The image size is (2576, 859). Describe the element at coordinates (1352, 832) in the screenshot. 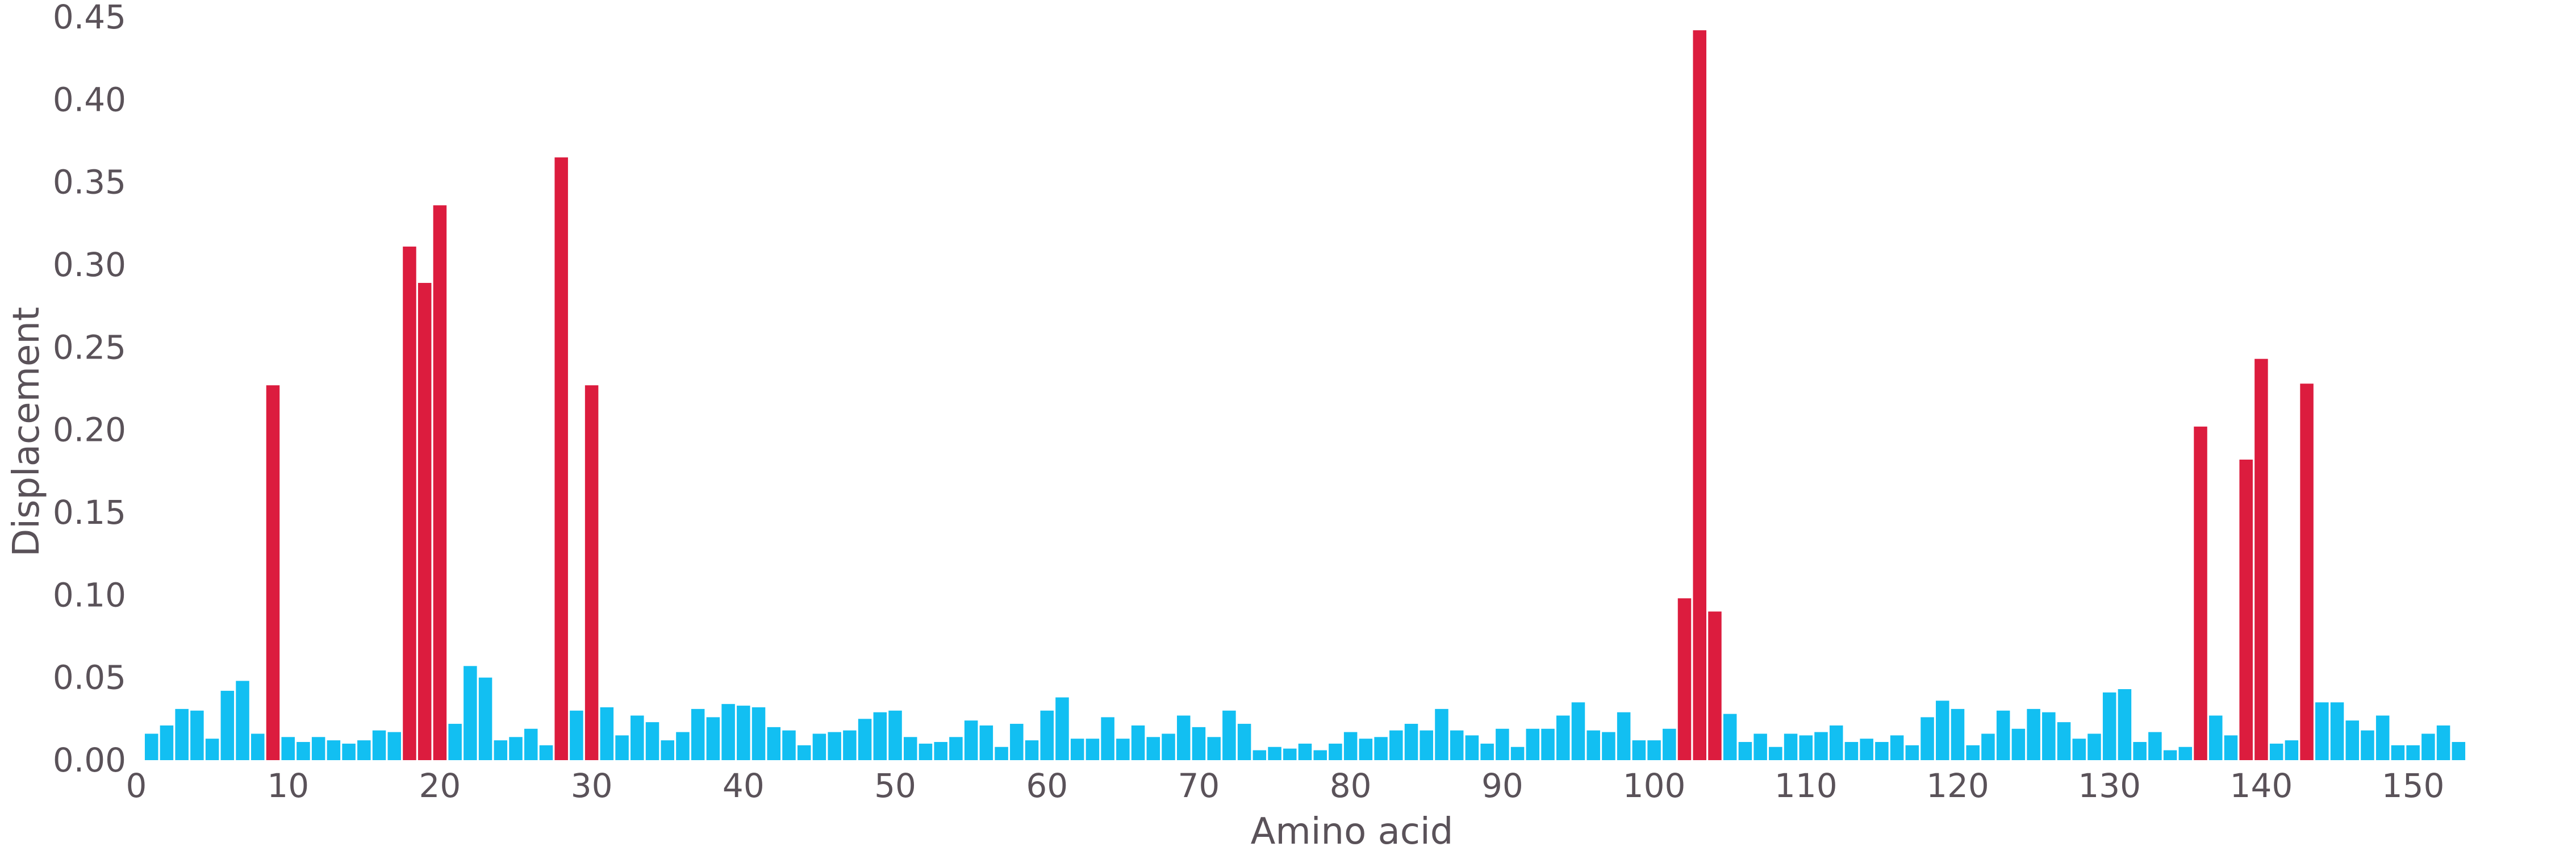

I see `x-axis-label: Amino acid` at that location.